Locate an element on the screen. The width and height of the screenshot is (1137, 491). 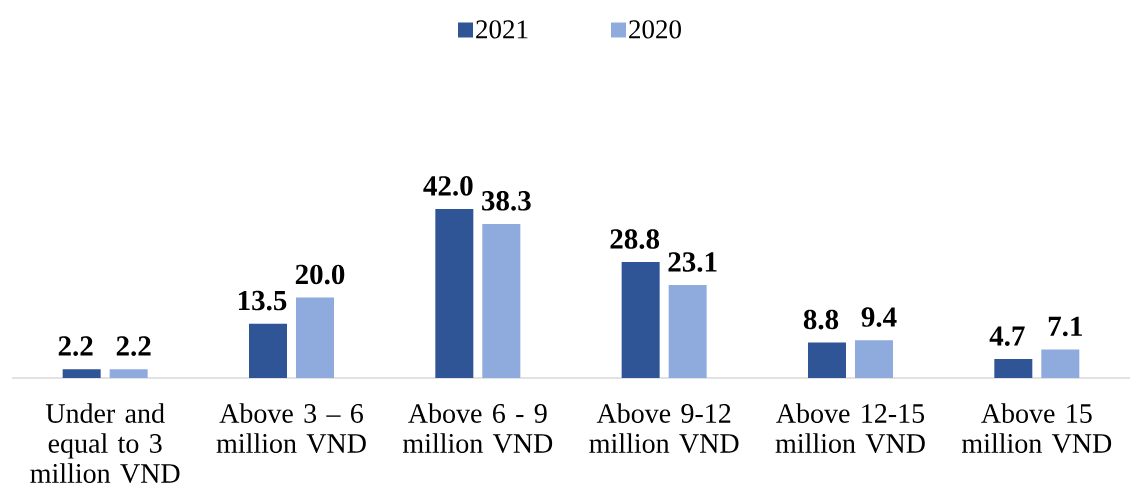
data-label: 28.8 is located at coordinates (635, 239).